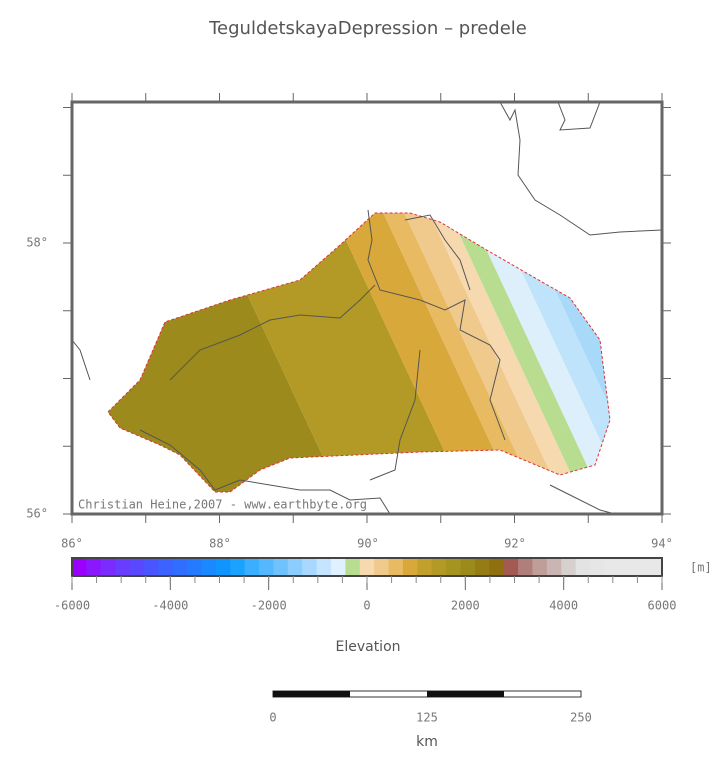  I want to click on colorbar: -6000 -4000 -2000 0 2000 4000 6000, so click(365, 585).